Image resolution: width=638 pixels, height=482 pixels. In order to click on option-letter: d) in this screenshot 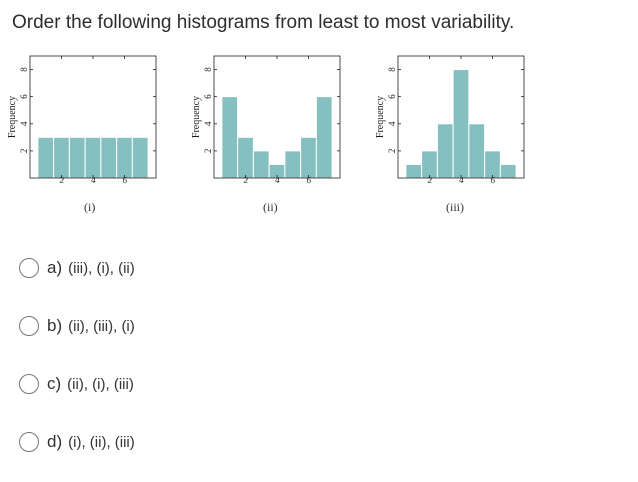, I will do `click(55, 441)`.